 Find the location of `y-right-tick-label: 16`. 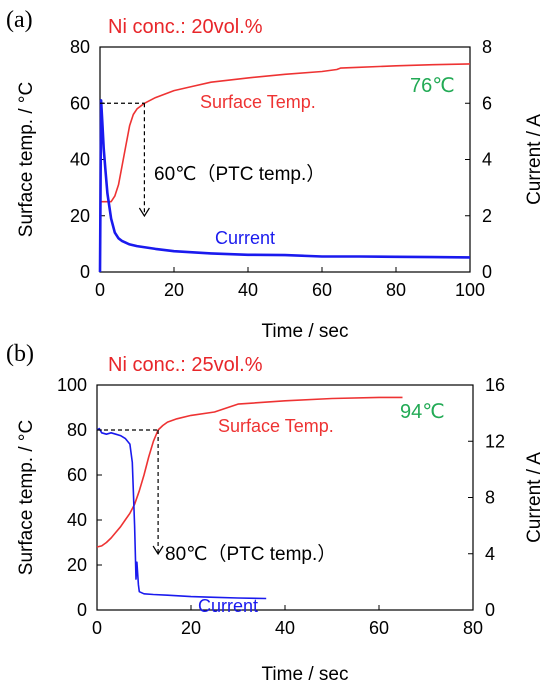

y-right-tick-label: 16 is located at coordinates (495, 385).